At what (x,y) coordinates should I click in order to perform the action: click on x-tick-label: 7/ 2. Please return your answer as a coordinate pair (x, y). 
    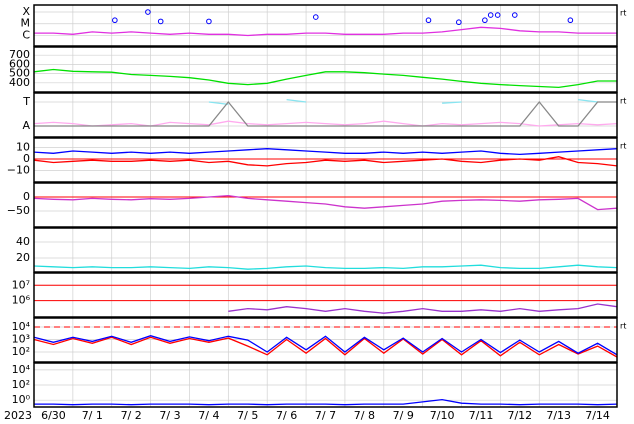
    Looking at the image, I should click on (131, 415).